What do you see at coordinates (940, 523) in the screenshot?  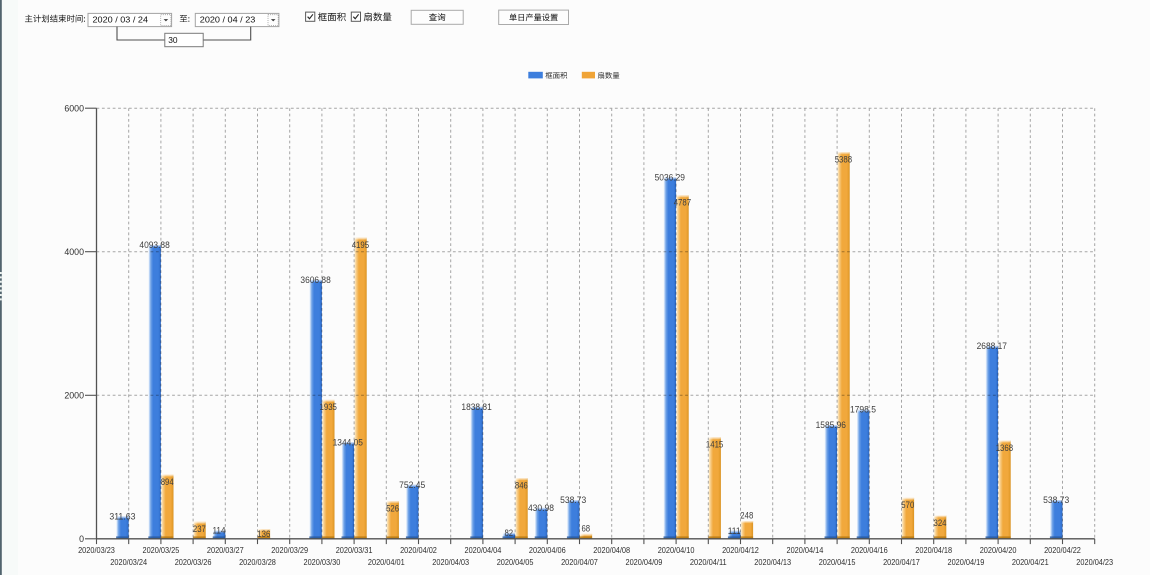 I see `svg-text: 324` at bounding box center [940, 523].